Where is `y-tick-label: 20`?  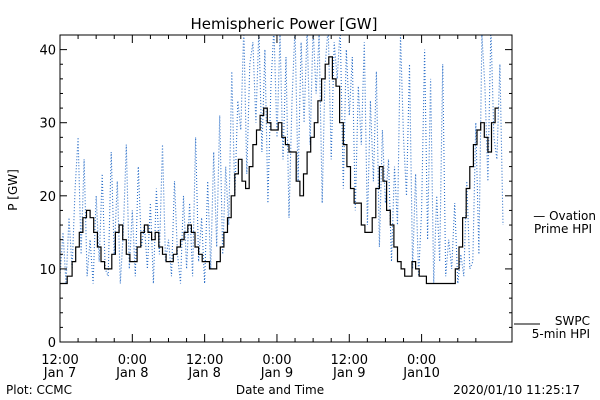 y-tick-label: 20 is located at coordinates (47, 197).